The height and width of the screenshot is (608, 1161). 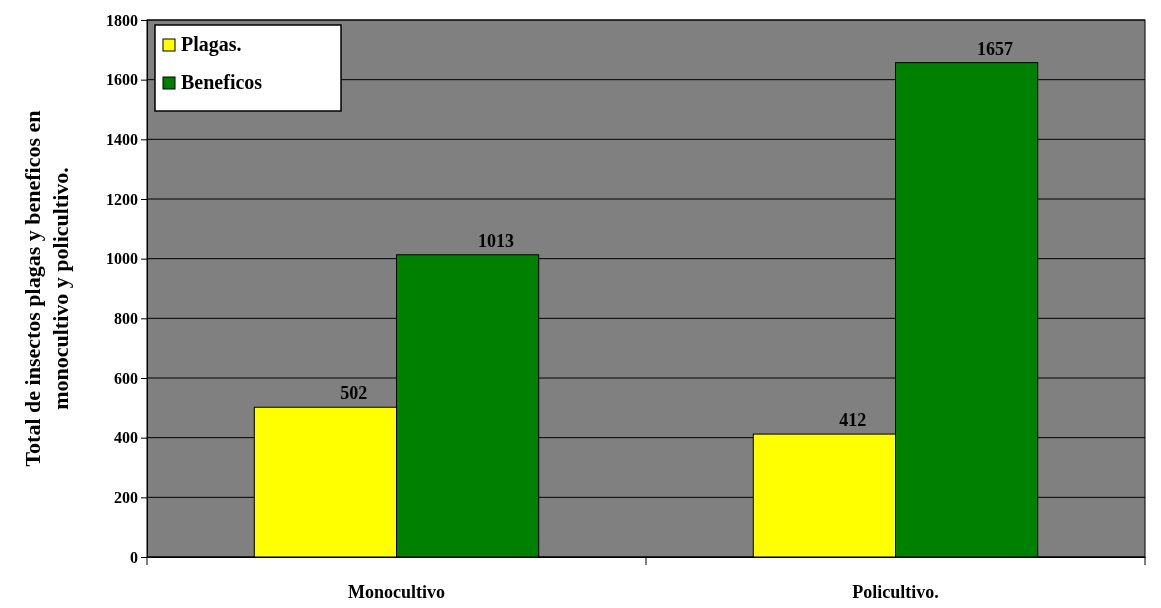 What do you see at coordinates (211, 44) in the screenshot?
I see `legend-label: Plagas.` at bounding box center [211, 44].